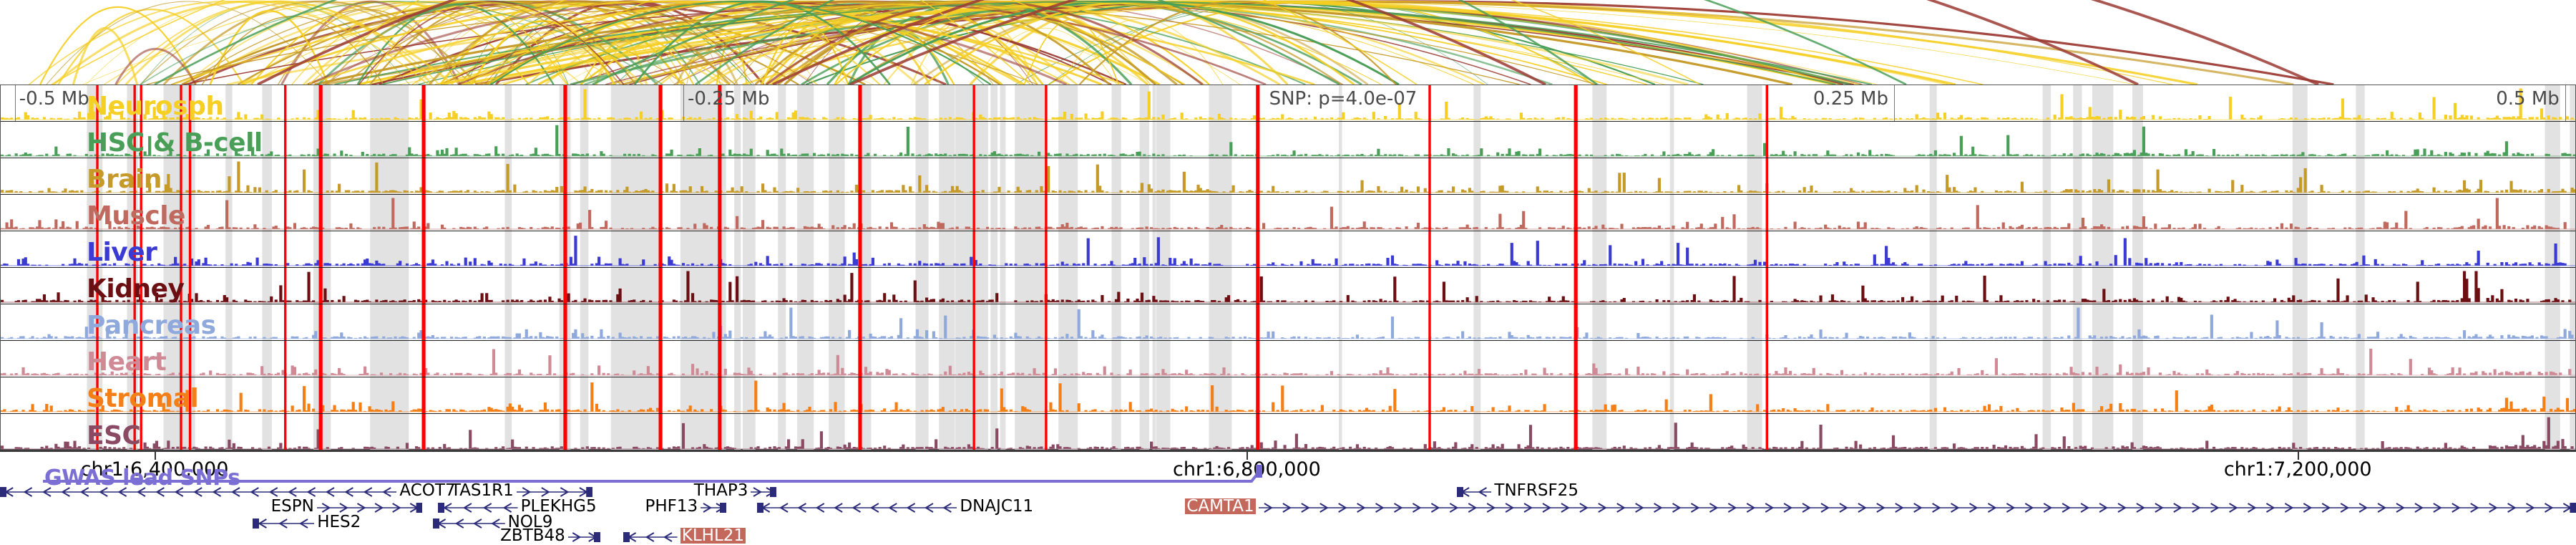 Image resolution: width=2576 pixels, height=545 pixels. Describe the element at coordinates (54, 99) in the screenshot. I see `relative-ruler-label-0: -0.5 Mb` at that location.